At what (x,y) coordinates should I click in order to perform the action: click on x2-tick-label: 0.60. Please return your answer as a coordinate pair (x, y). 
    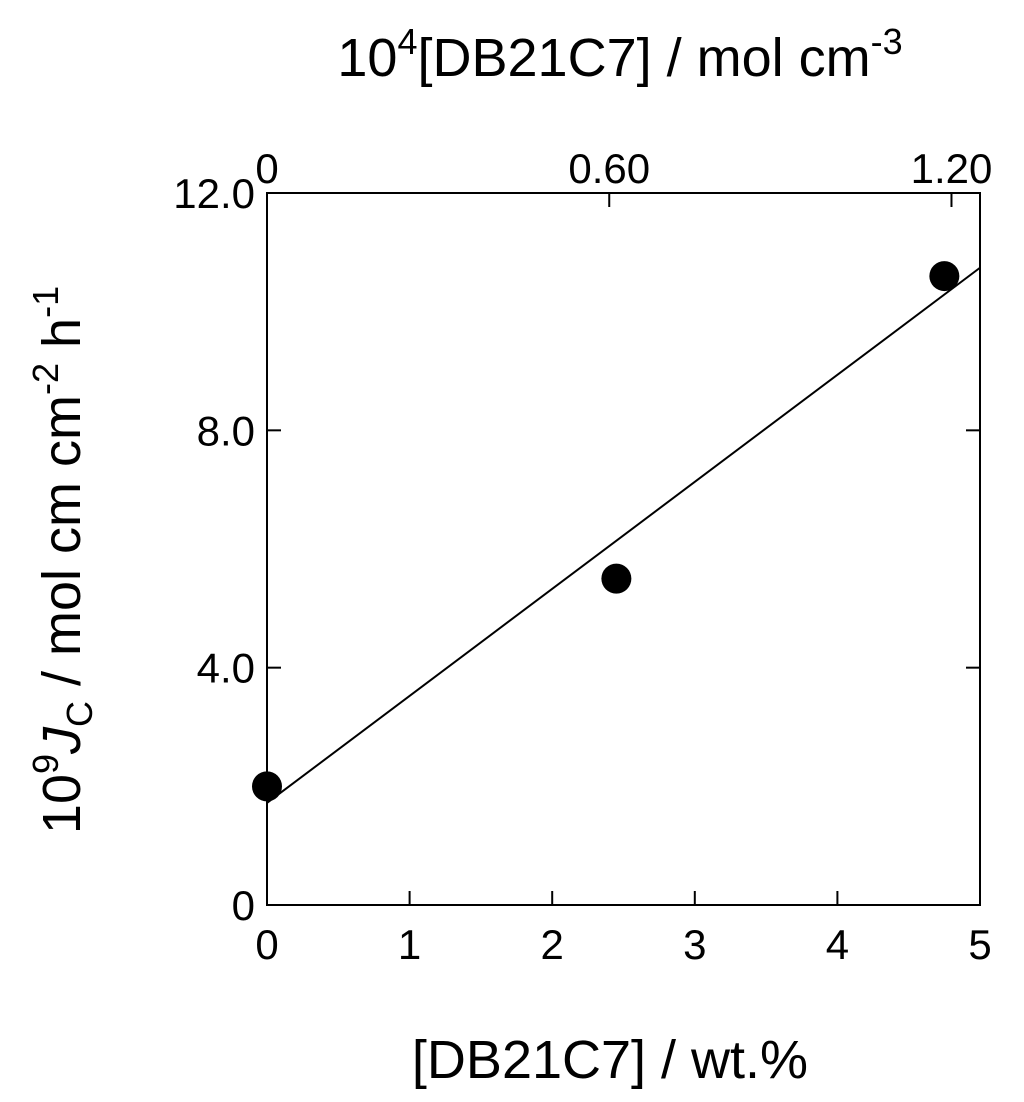
    Looking at the image, I should click on (609, 168).